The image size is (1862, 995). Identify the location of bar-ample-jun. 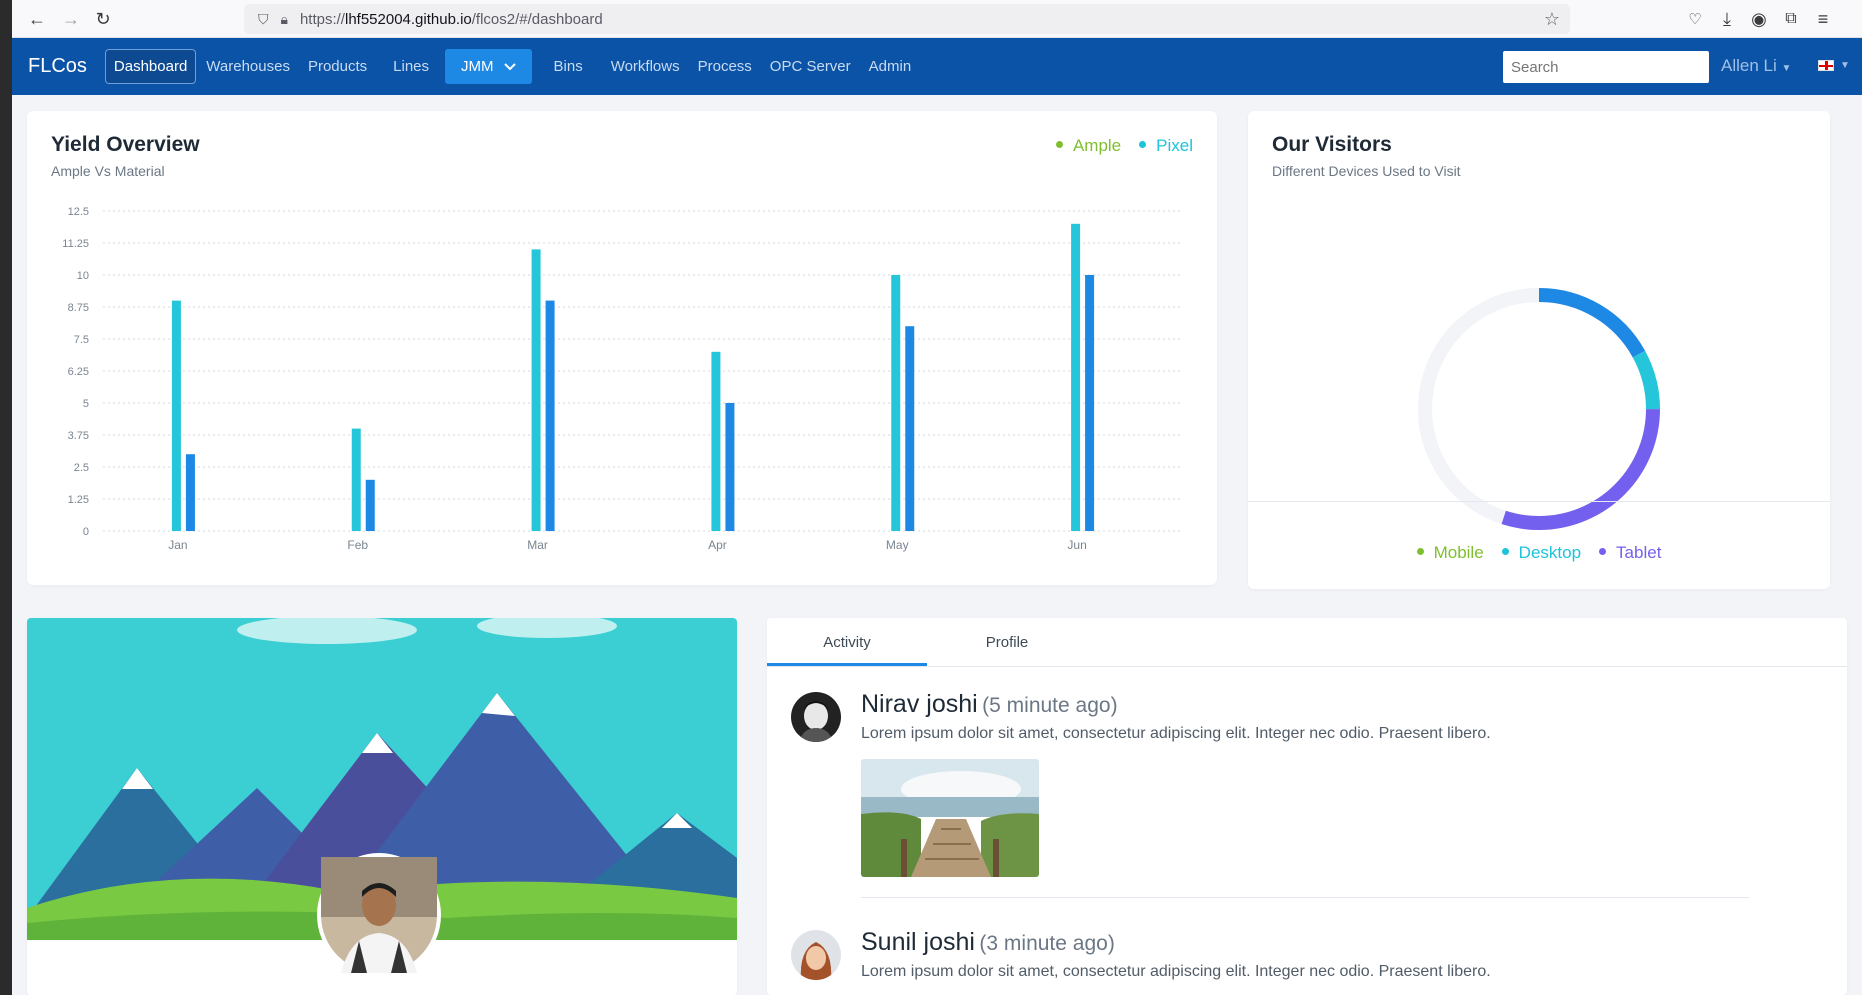
(1076, 377).